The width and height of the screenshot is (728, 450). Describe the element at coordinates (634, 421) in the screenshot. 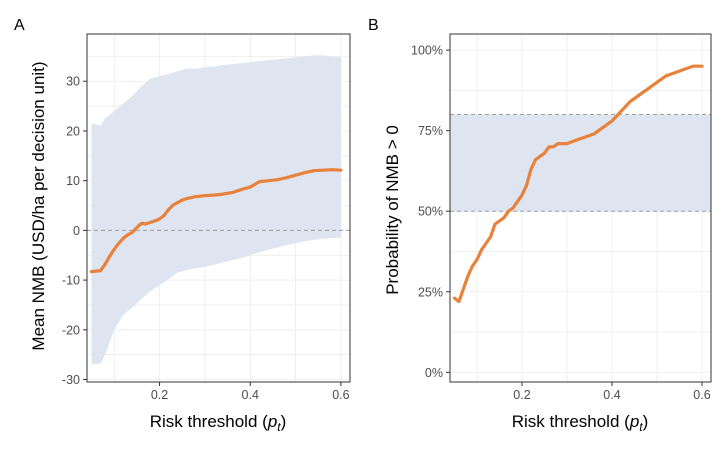

I see `panel-b-x-title-var: p` at that location.